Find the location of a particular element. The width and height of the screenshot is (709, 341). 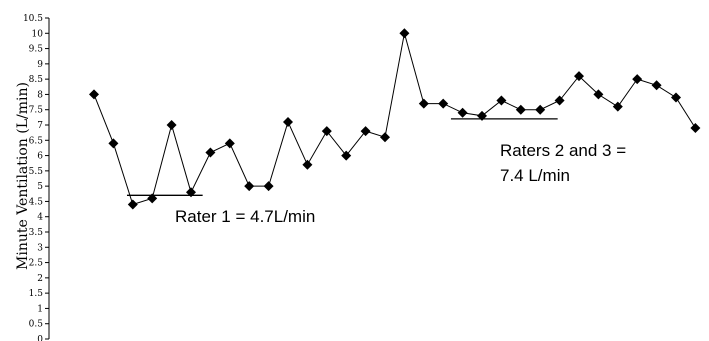

y-tick-label: 6 is located at coordinates (40, 157).